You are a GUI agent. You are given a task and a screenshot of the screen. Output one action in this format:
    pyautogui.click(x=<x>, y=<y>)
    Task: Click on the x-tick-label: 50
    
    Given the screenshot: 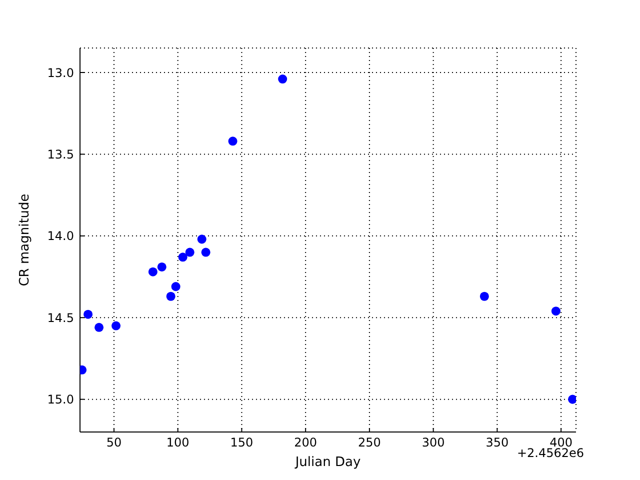 What is the action you would take?
    pyautogui.click(x=114, y=443)
    